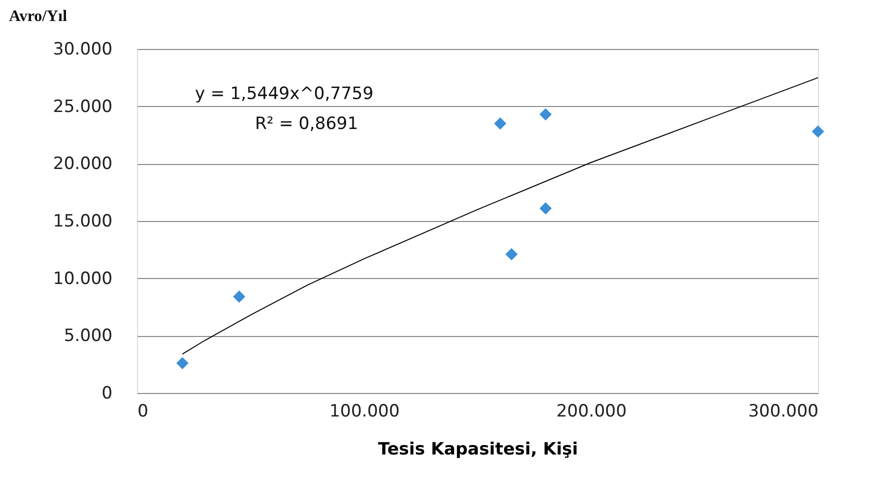 The image size is (871, 491). What do you see at coordinates (82, 106) in the screenshot?
I see `y-tick-label: 25.000` at bounding box center [82, 106].